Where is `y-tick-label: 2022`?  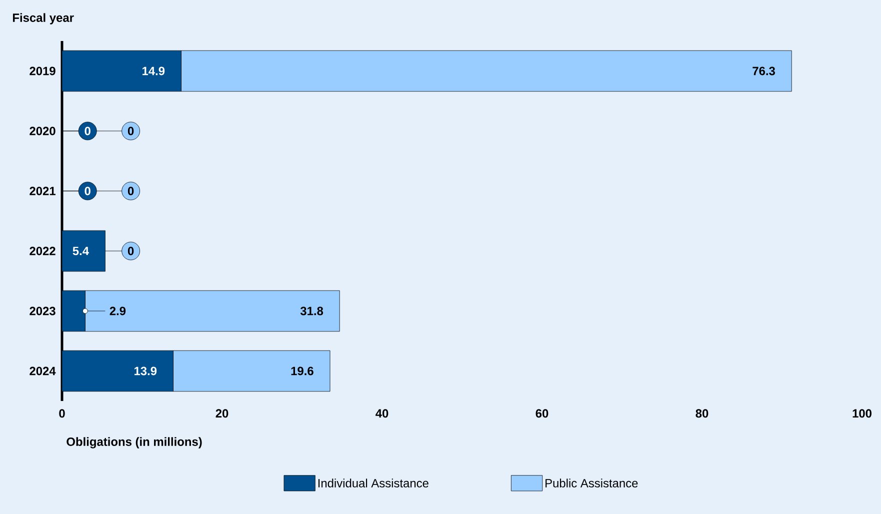 y-tick-label: 2022 is located at coordinates (43, 251).